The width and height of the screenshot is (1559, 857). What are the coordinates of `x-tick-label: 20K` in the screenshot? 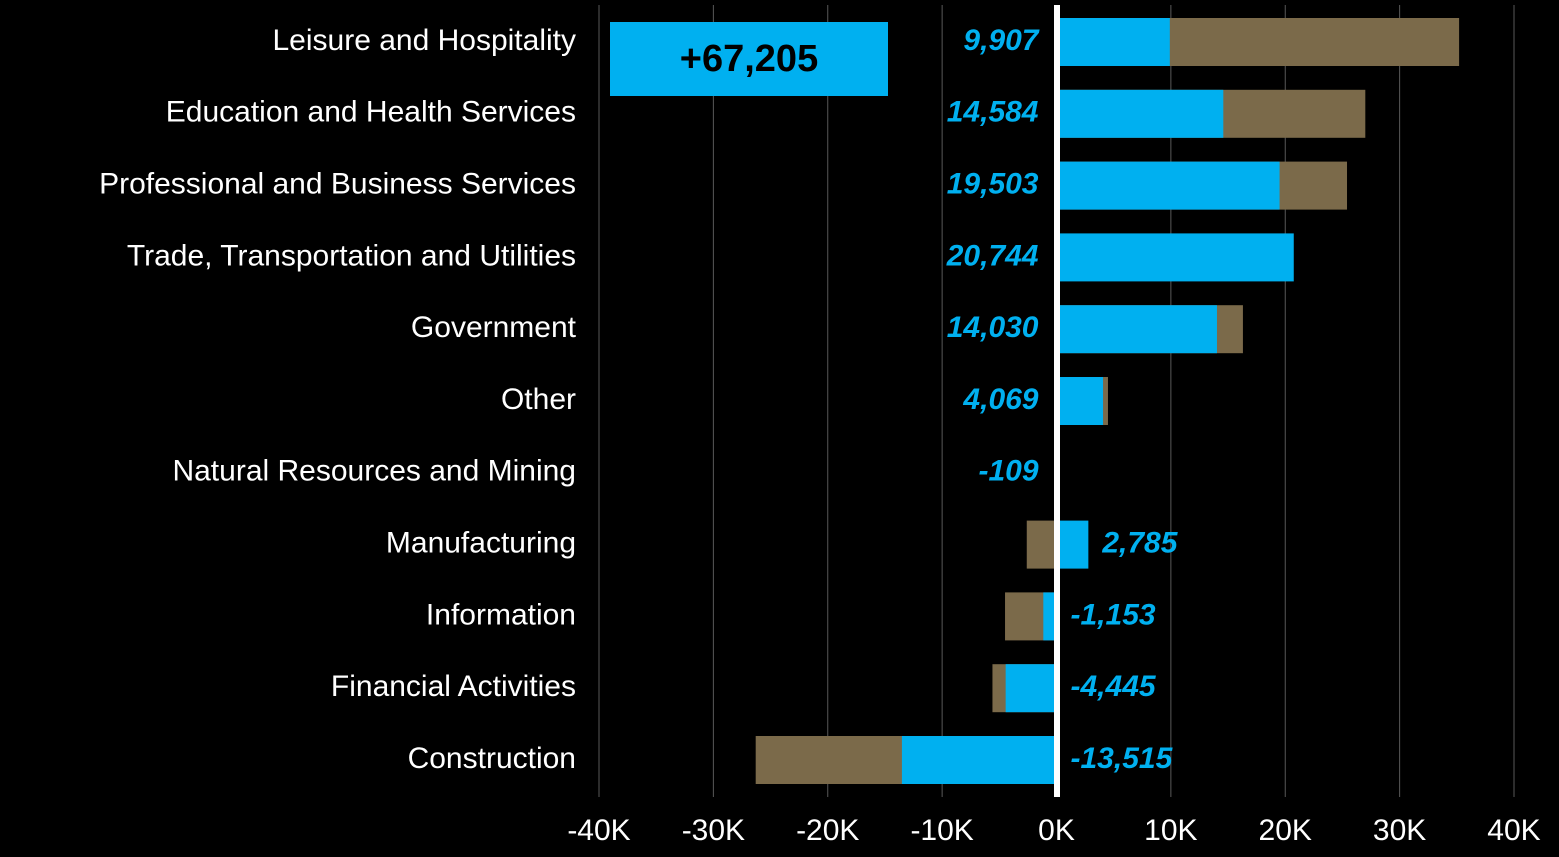 It's located at (1285, 830).